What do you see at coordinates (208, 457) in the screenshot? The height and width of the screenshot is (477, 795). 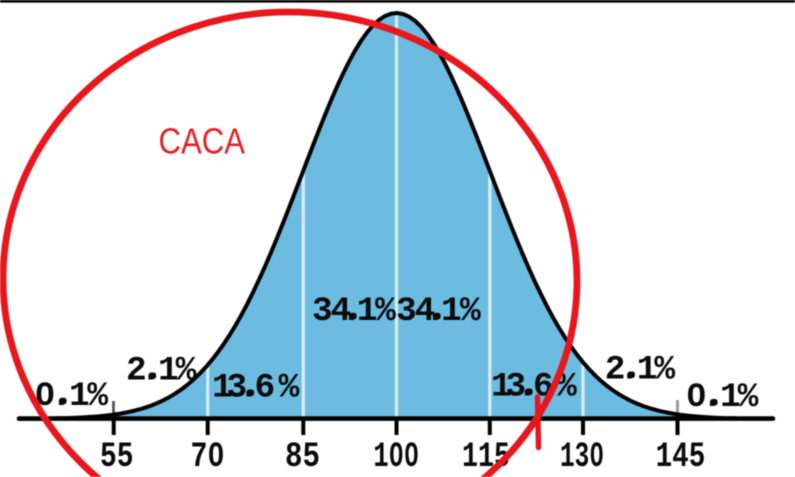 I see `svg-text: 70` at bounding box center [208, 457].